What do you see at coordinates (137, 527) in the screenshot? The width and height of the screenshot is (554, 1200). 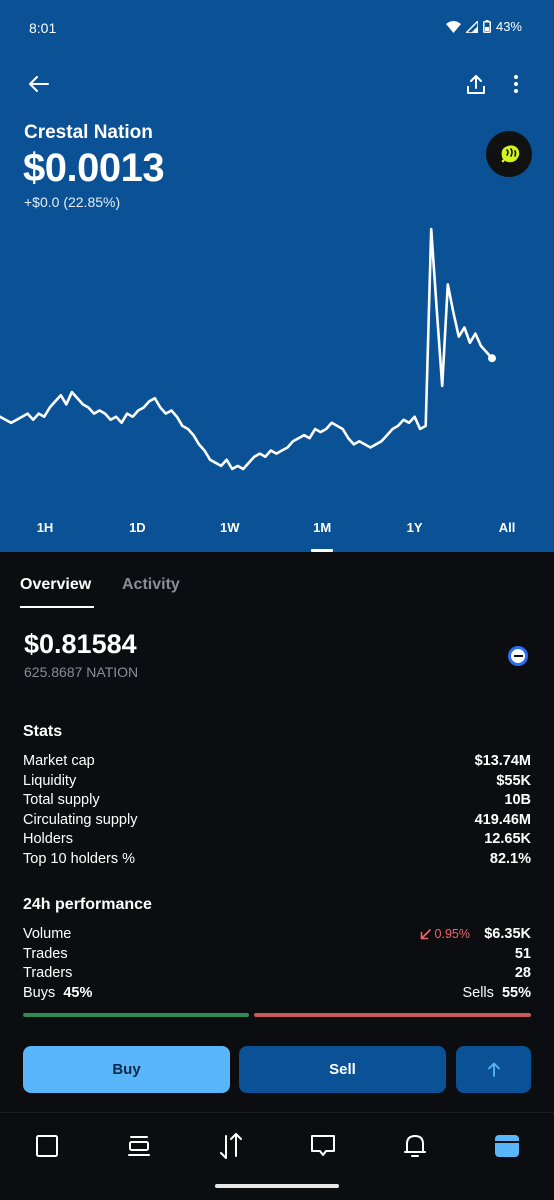 I see `time-range-1d: 1D` at bounding box center [137, 527].